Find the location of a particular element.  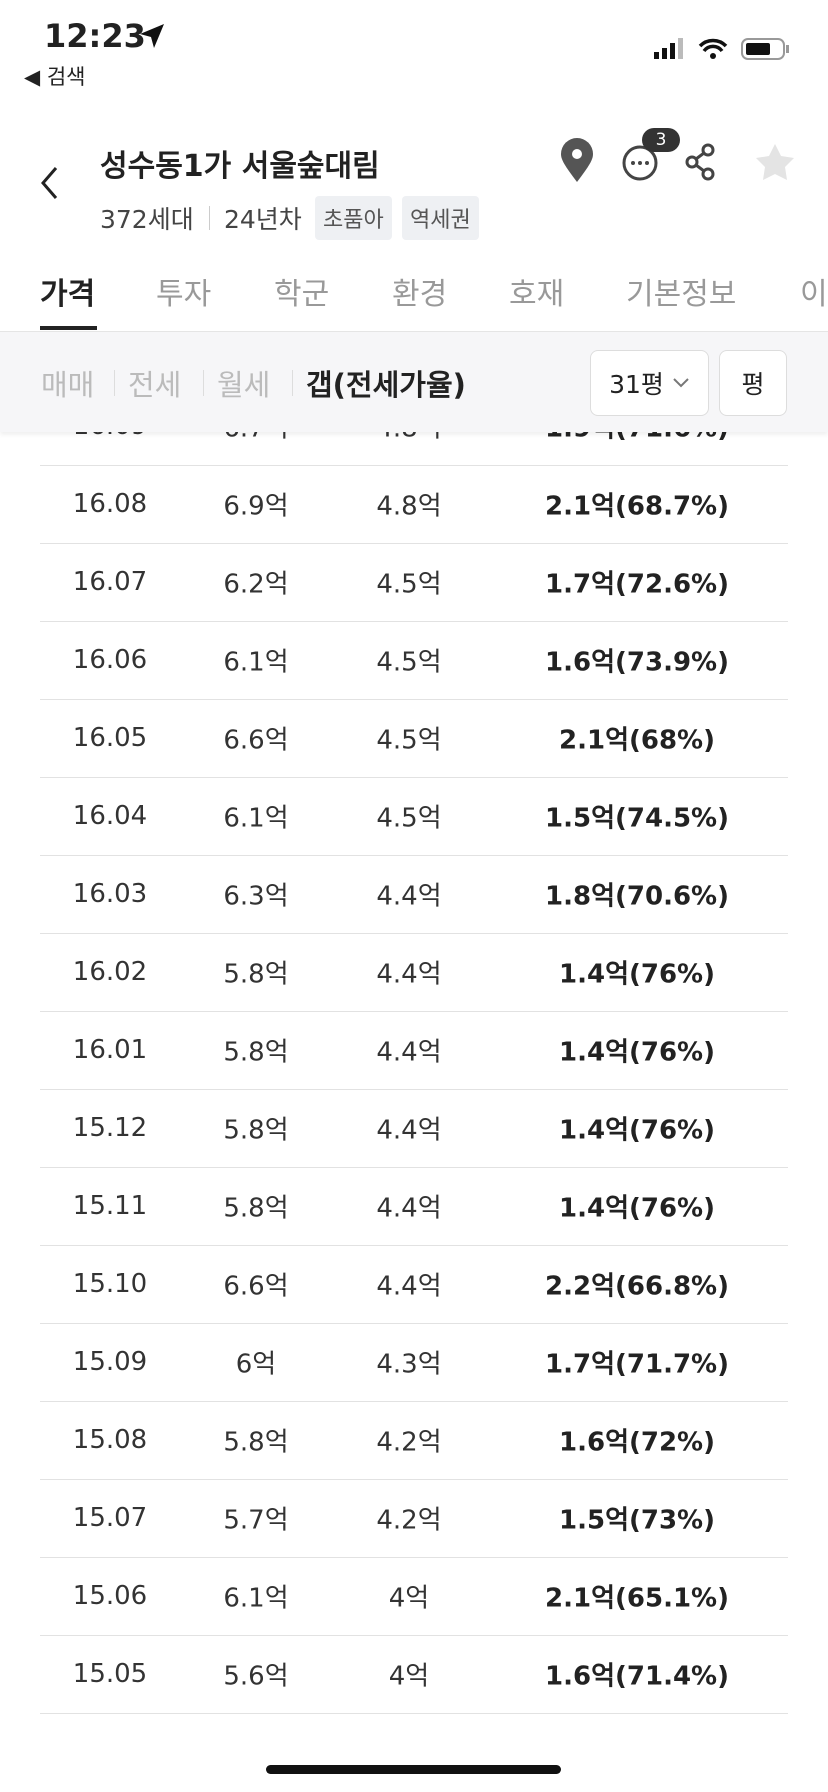

gap-value: 1.6억(72%) is located at coordinates (637, 1442).